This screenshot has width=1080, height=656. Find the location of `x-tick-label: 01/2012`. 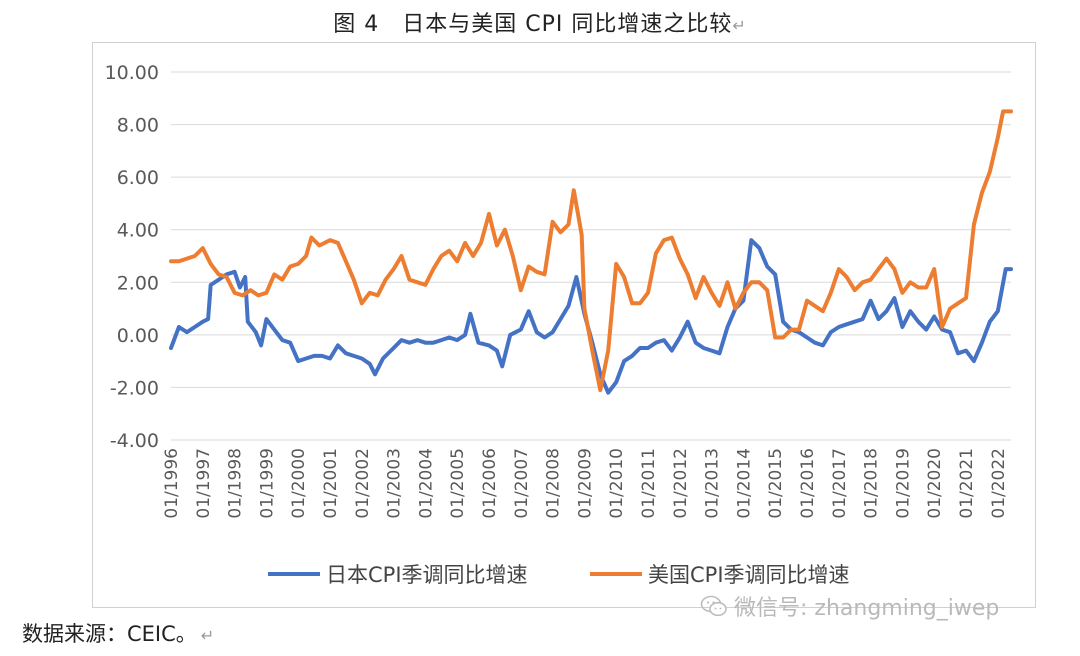

x-tick-label: 01/2012 is located at coordinates (681, 483).